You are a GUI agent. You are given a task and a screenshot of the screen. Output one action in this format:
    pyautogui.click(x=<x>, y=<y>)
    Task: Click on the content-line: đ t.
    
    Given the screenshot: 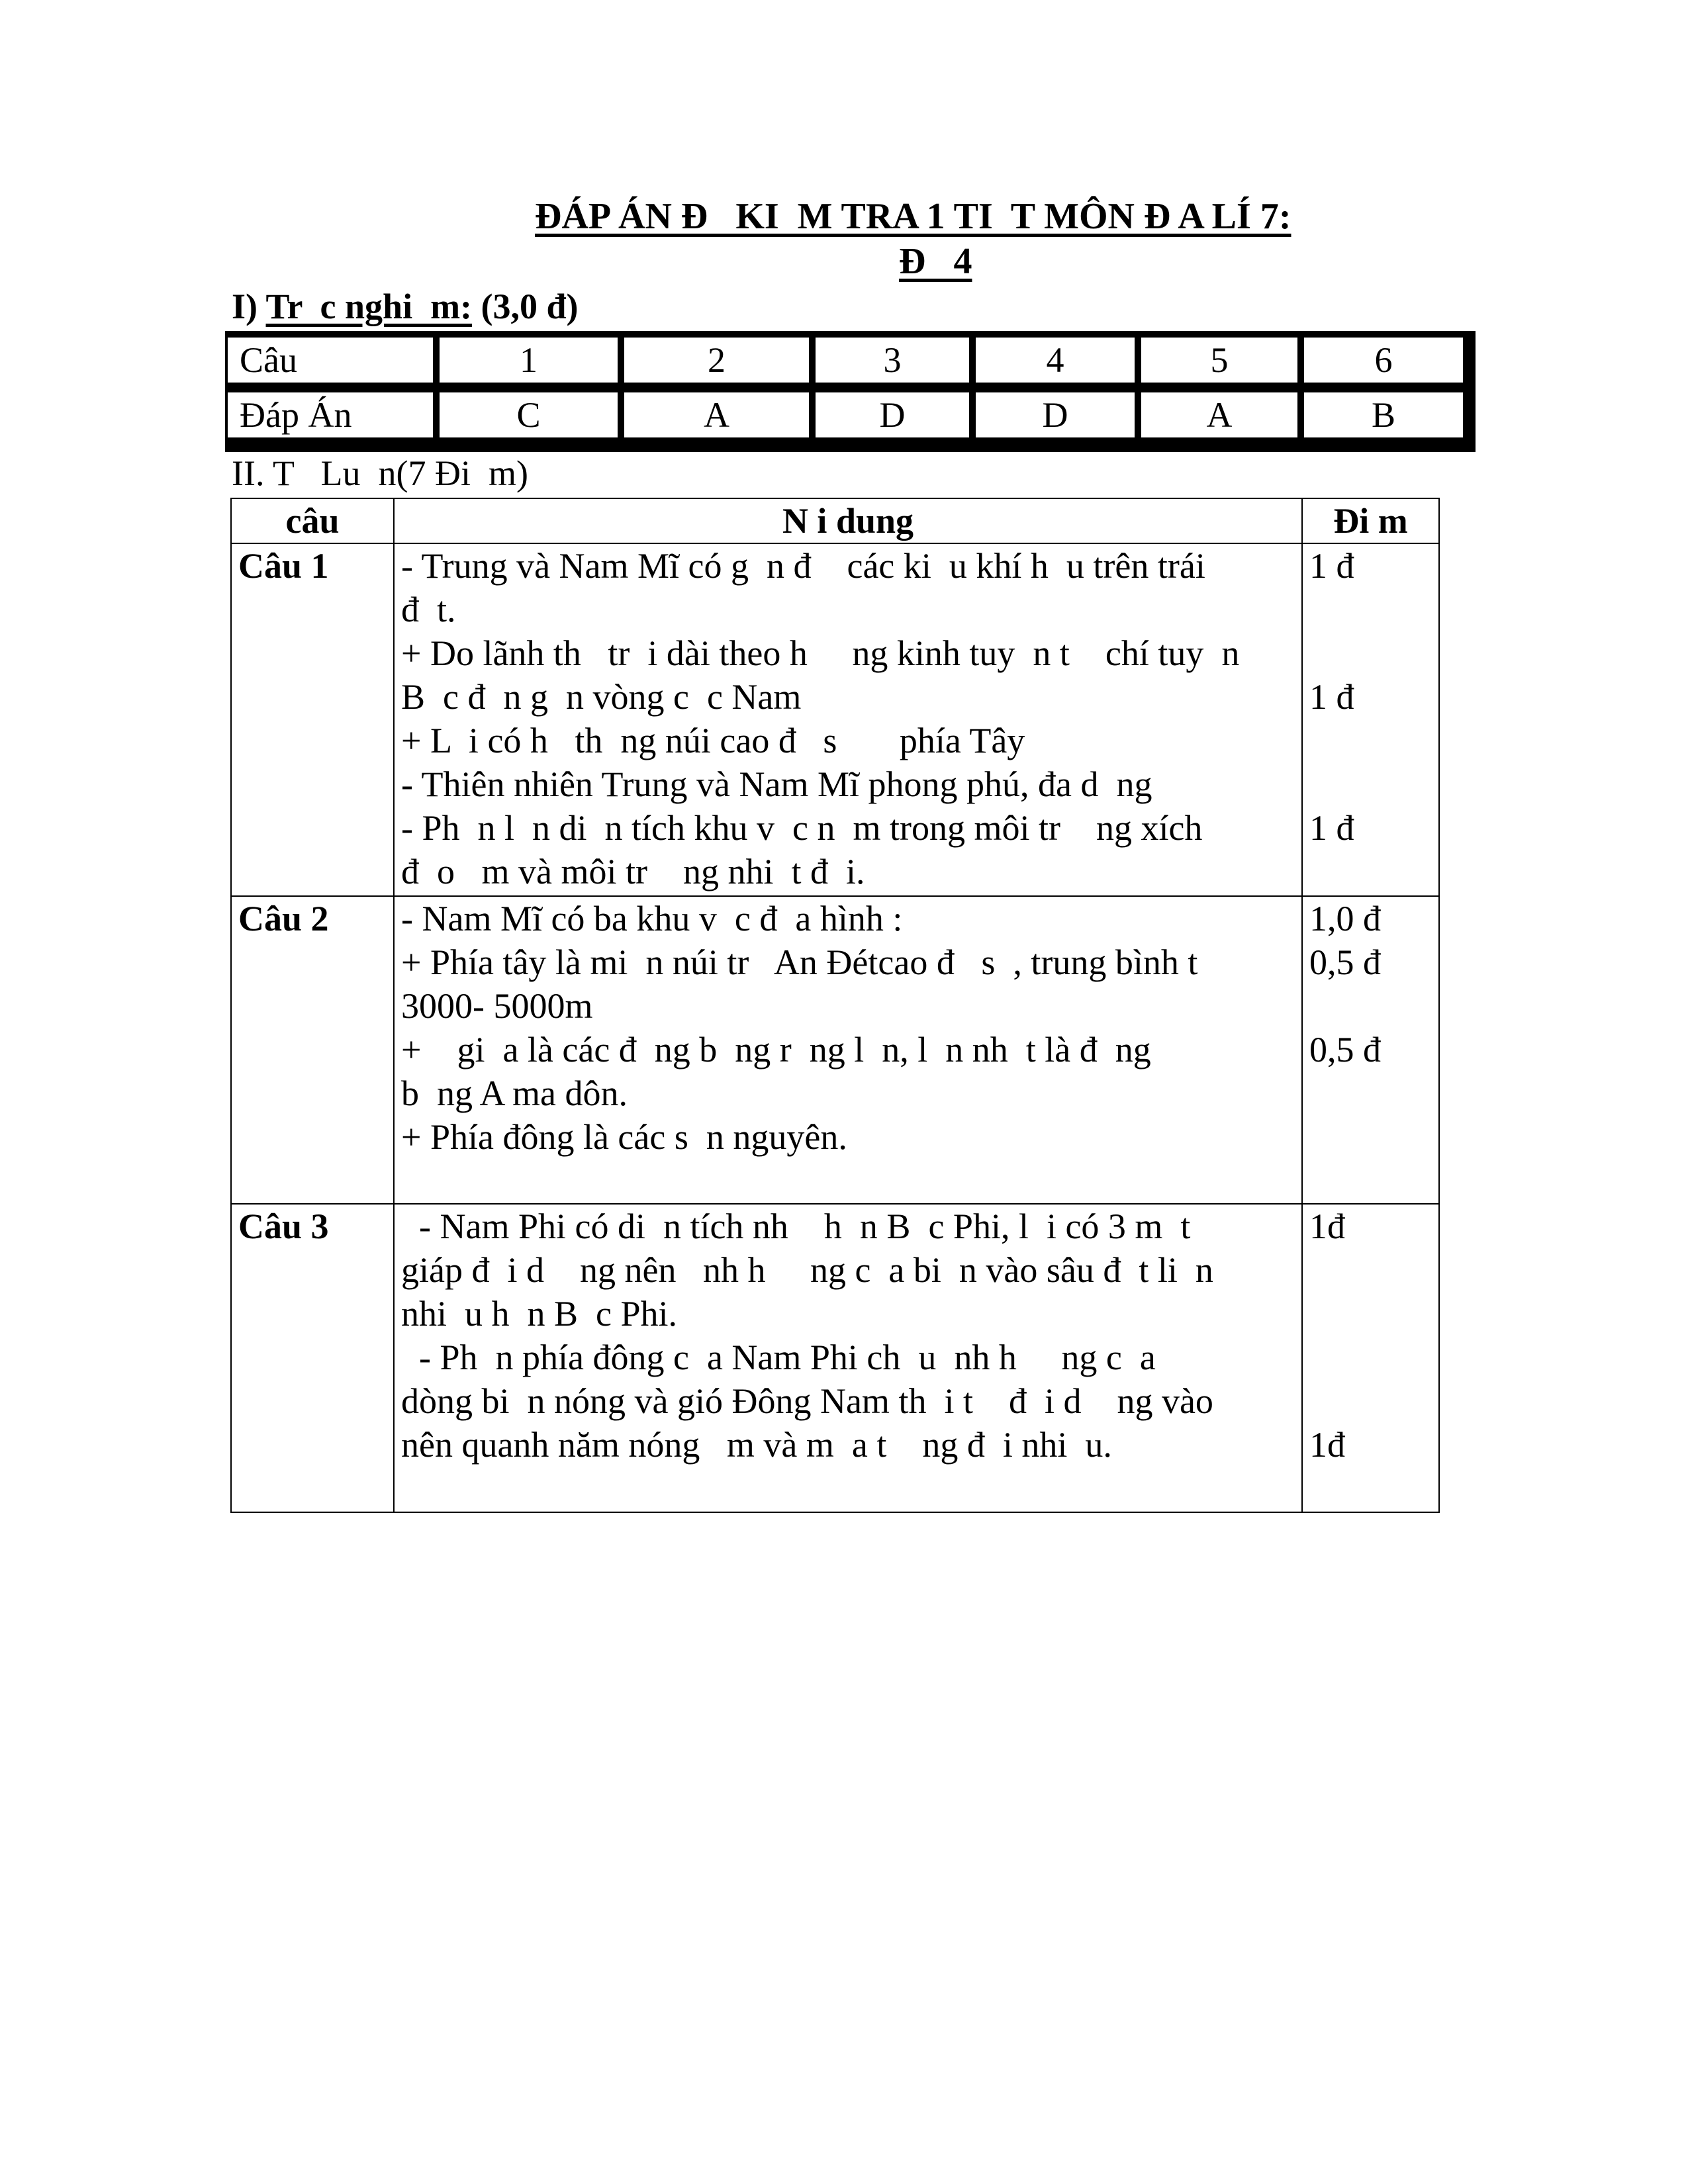 What is the action you would take?
    pyautogui.click(x=428, y=609)
    